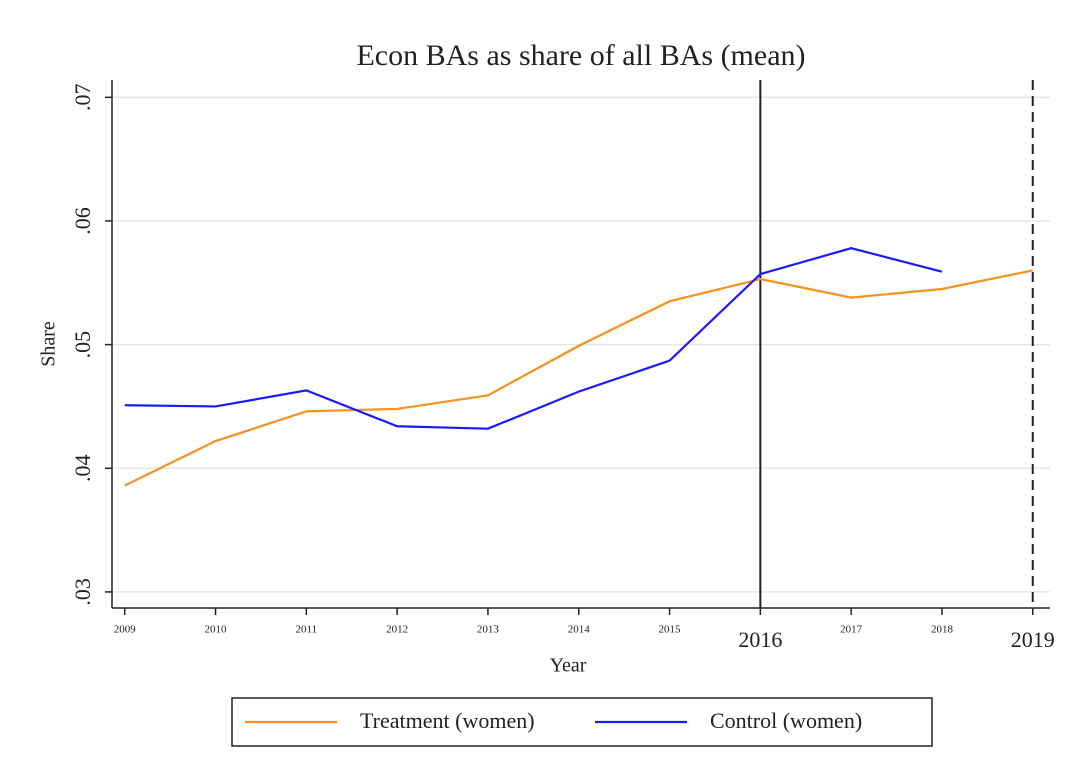 Image resolution: width=1070 pixels, height=780 pixels. Describe the element at coordinates (82, 98) in the screenshot. I see `y-tick-label: .07` at that location.